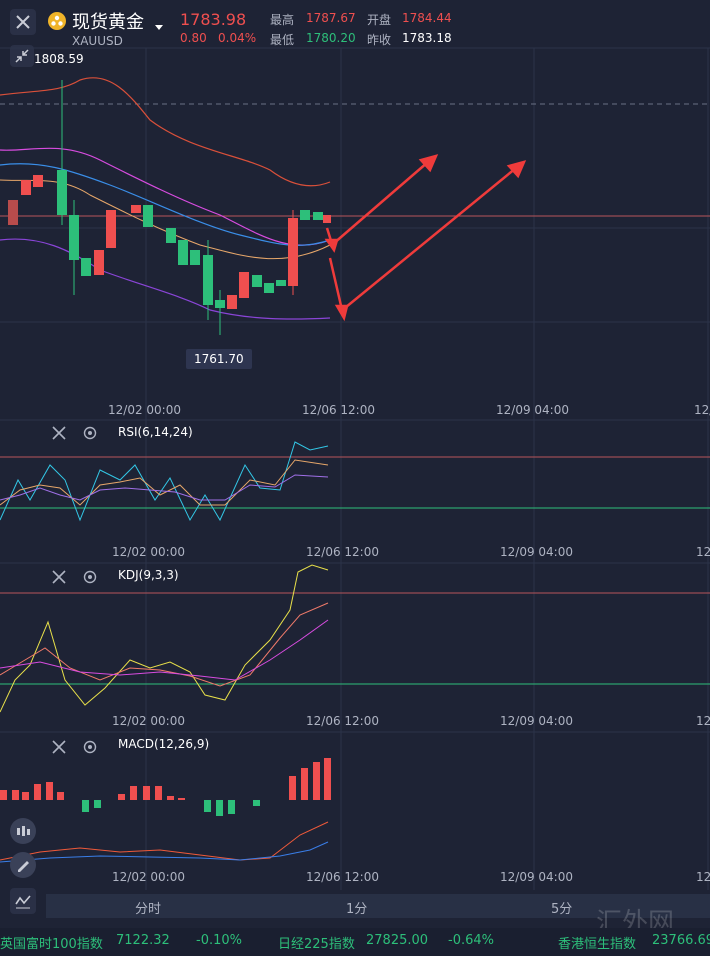 This screenshot has width=710, height=956. I want to click on draw-tool-icon, so click(23, 866).